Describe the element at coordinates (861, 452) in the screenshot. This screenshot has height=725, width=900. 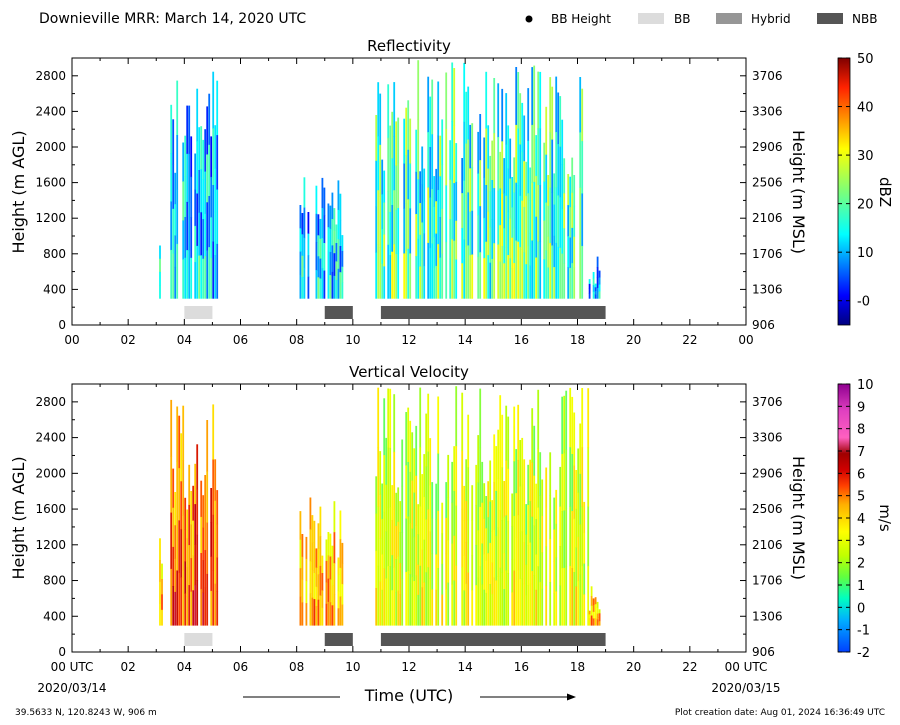
I see `colorbar-tick-label: 7` at that location.